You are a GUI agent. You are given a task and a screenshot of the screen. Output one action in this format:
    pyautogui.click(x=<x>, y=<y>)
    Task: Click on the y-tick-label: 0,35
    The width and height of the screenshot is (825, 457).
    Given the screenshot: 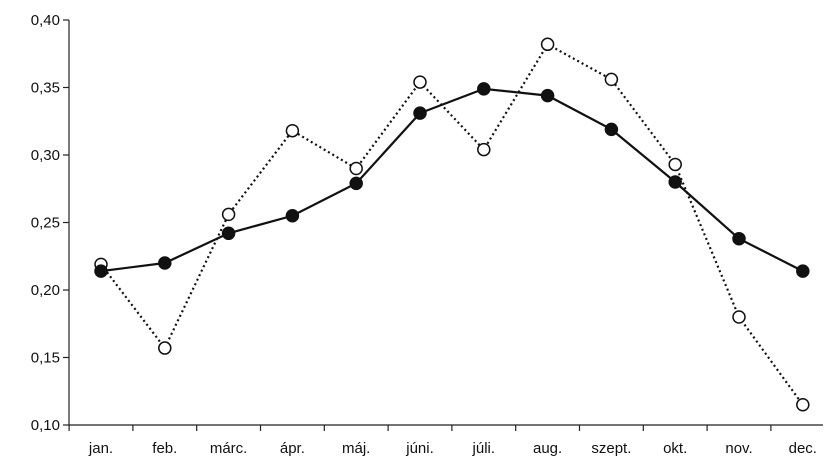 What is the action you would take?
    pyautogui.click(x=45, y=88)
    